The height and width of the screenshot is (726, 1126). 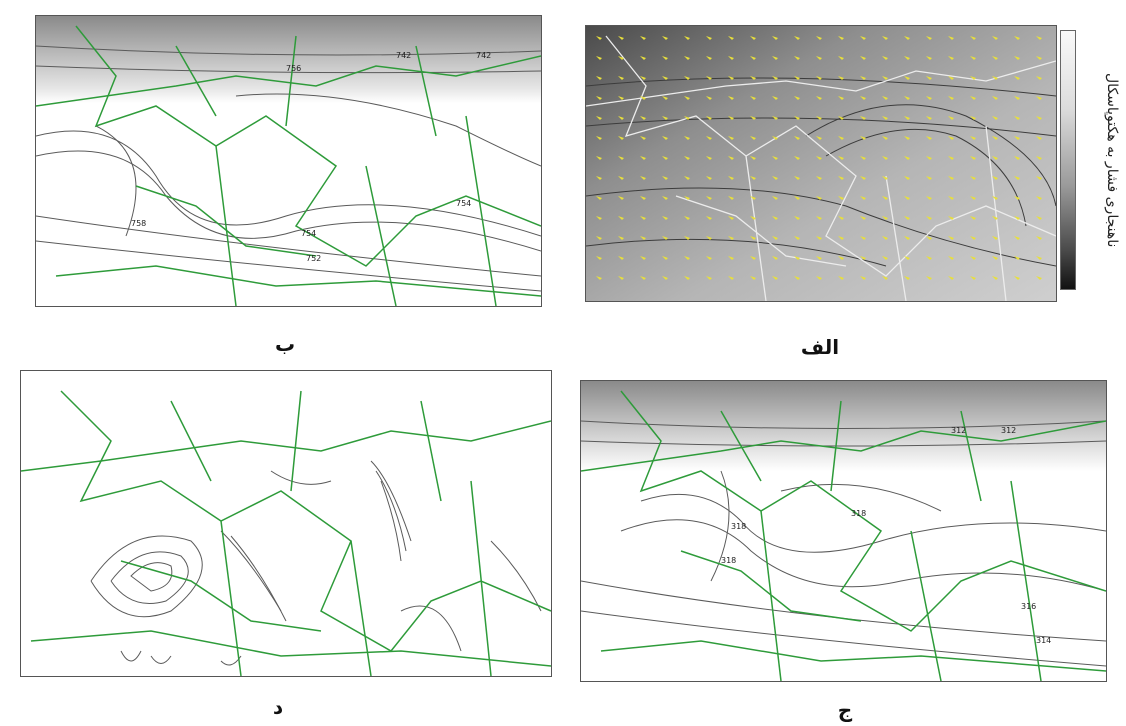 What do you see at coordinates (845, 710) in the screenshot?
I see `caption-jim: ج` at bounding box center [845, 710].